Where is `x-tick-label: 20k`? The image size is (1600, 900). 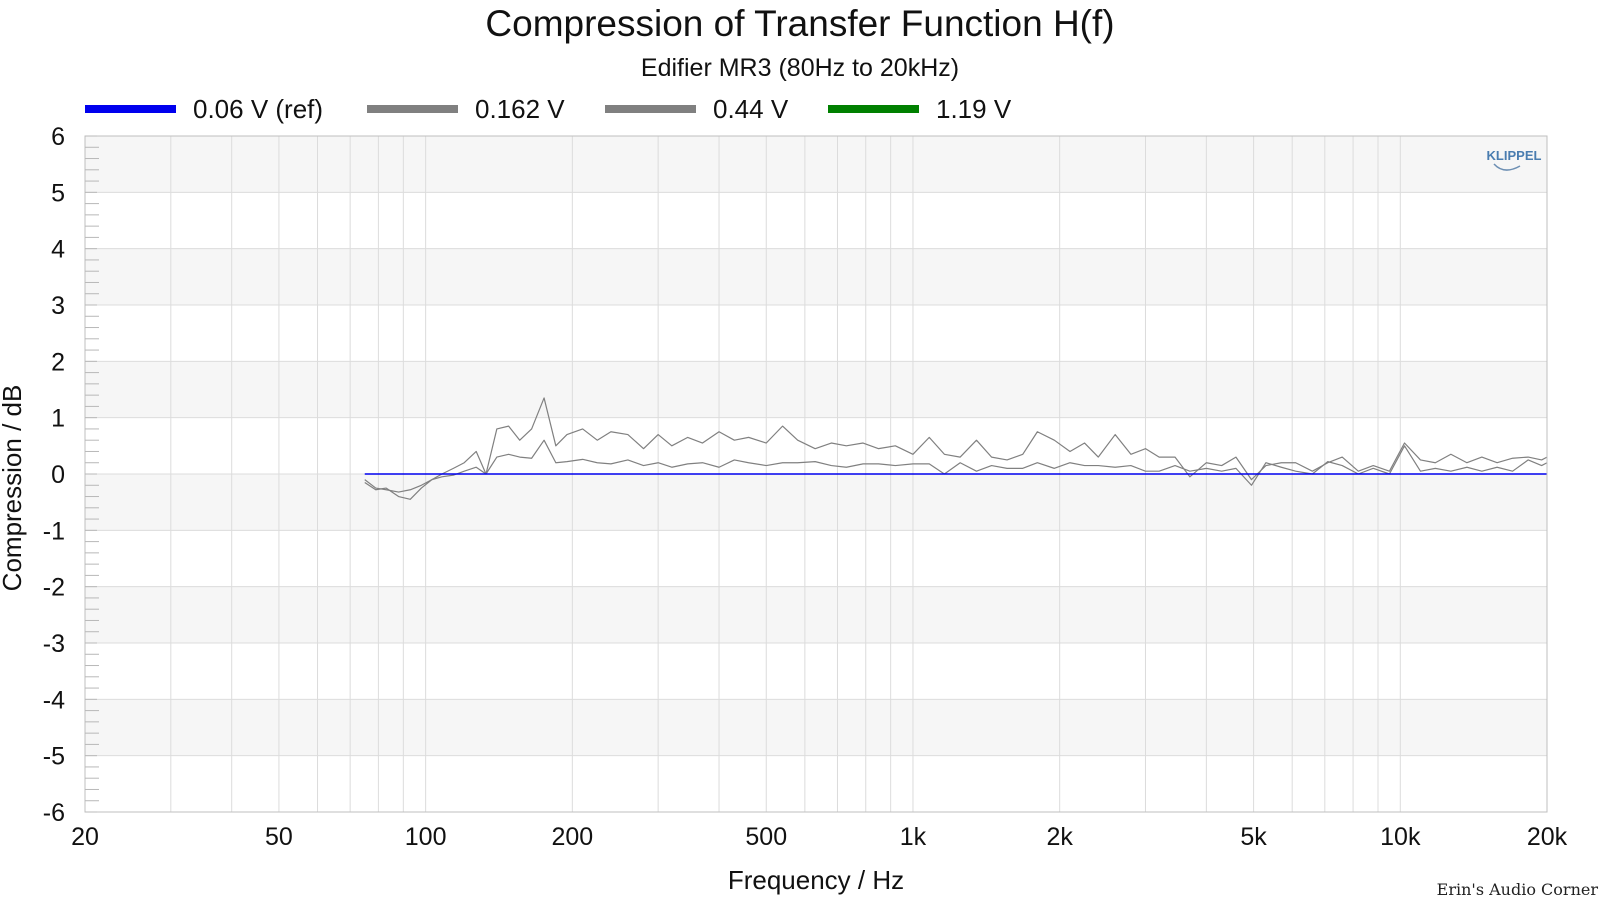
x-tick-label: 20k is located at coordinates (1547, 837).